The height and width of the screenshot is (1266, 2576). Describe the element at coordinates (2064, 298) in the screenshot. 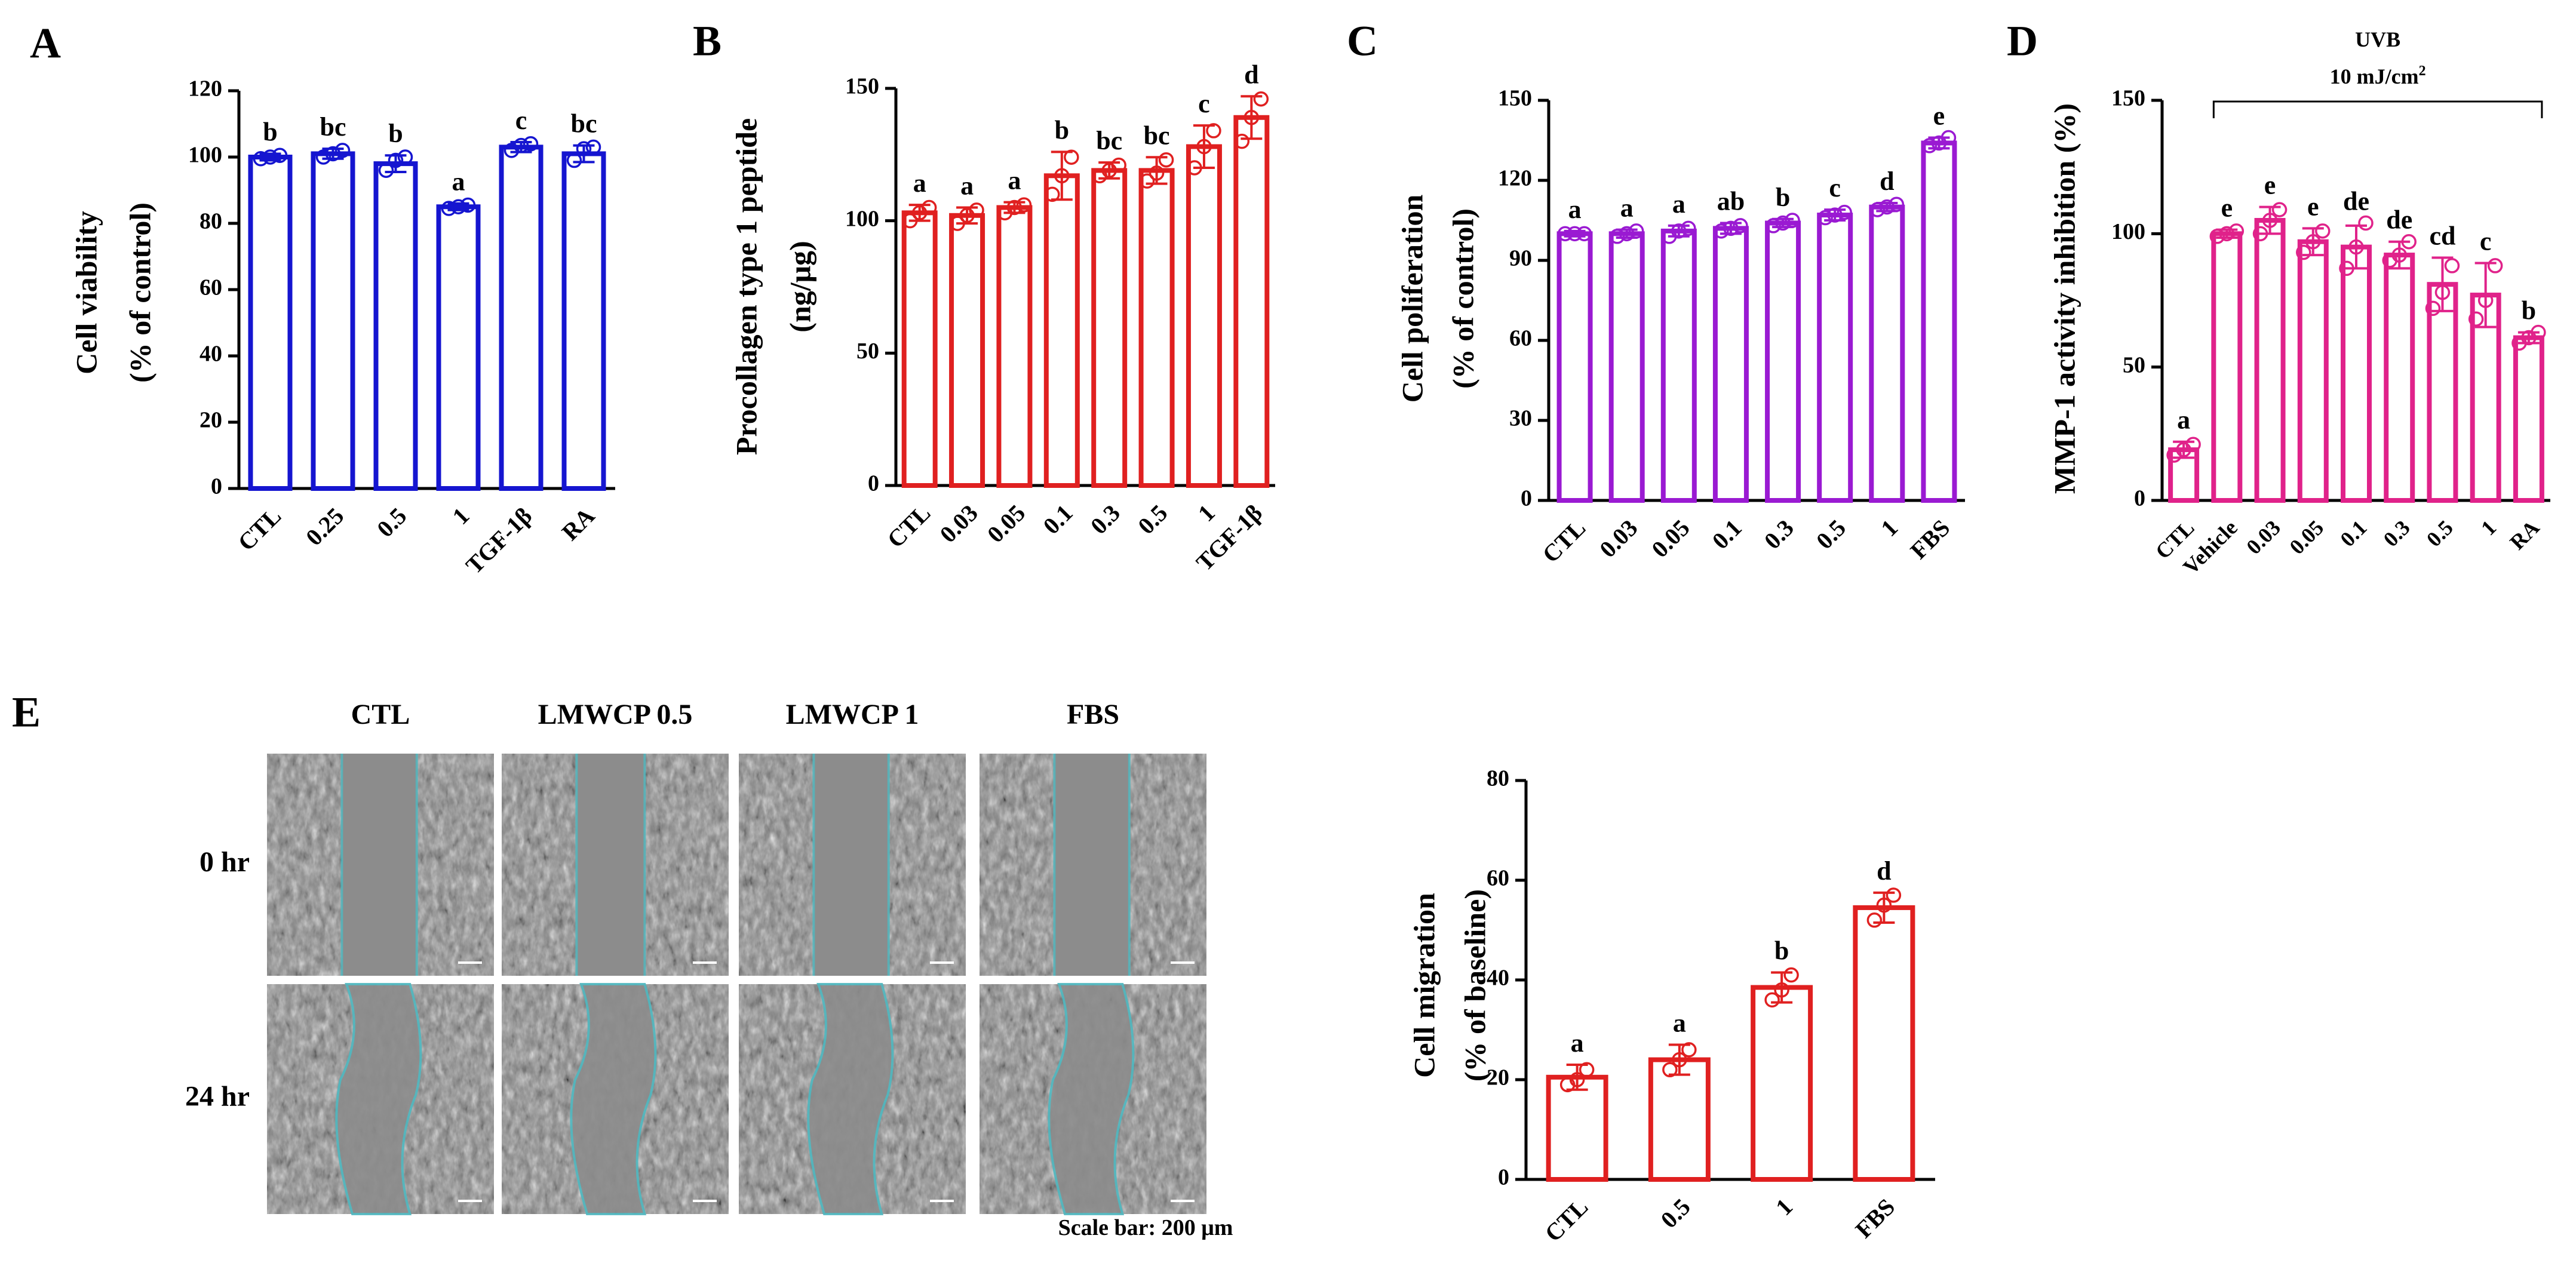

I see `y-axis-label-D: MMP-1 activity inhibition (%)` at that location.